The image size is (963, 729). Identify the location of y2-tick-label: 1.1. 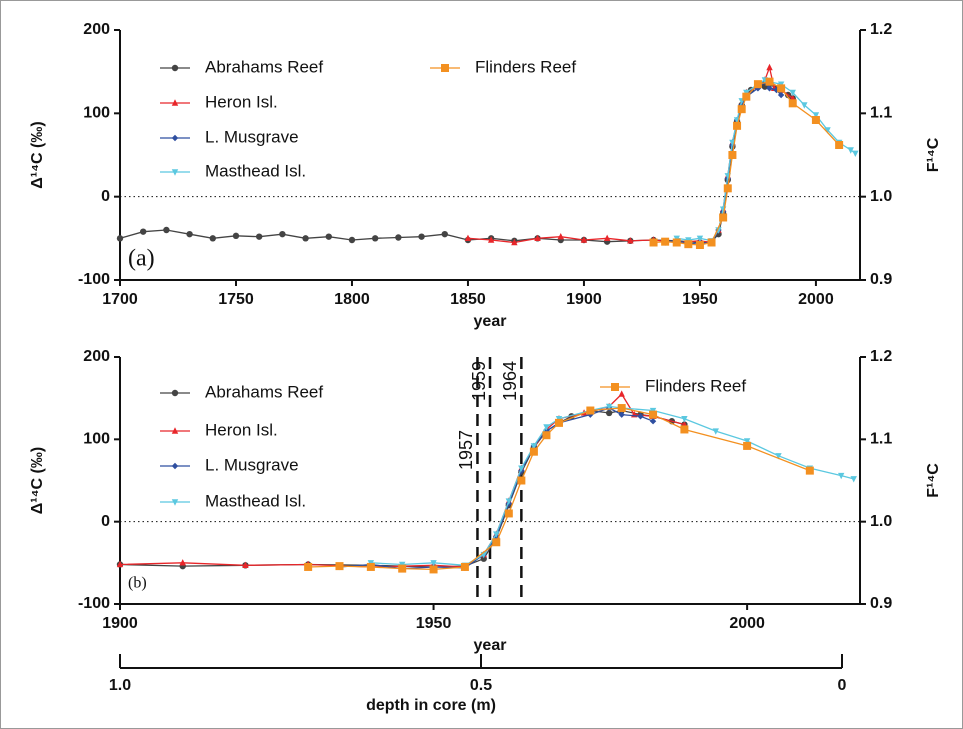
(881, 113).